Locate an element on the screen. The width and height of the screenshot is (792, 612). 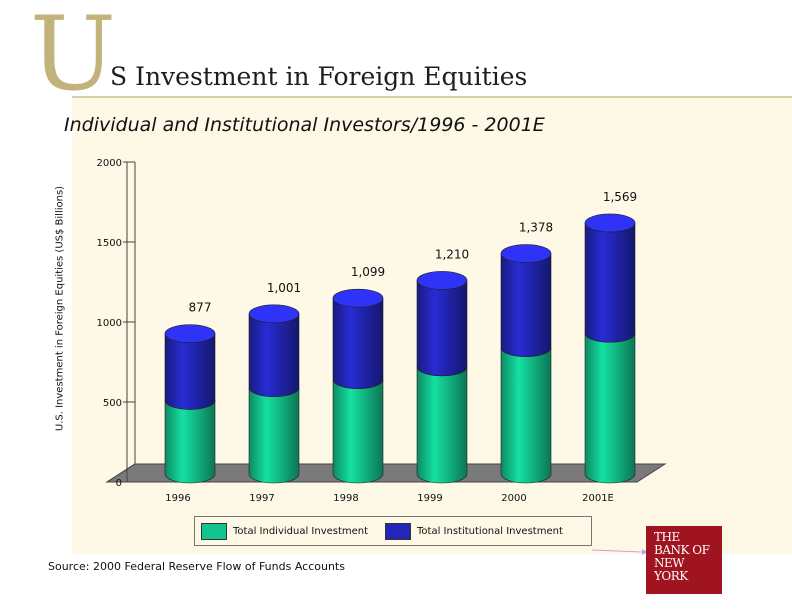
bar-institutional-1999 is located at coordinates (442, 328).